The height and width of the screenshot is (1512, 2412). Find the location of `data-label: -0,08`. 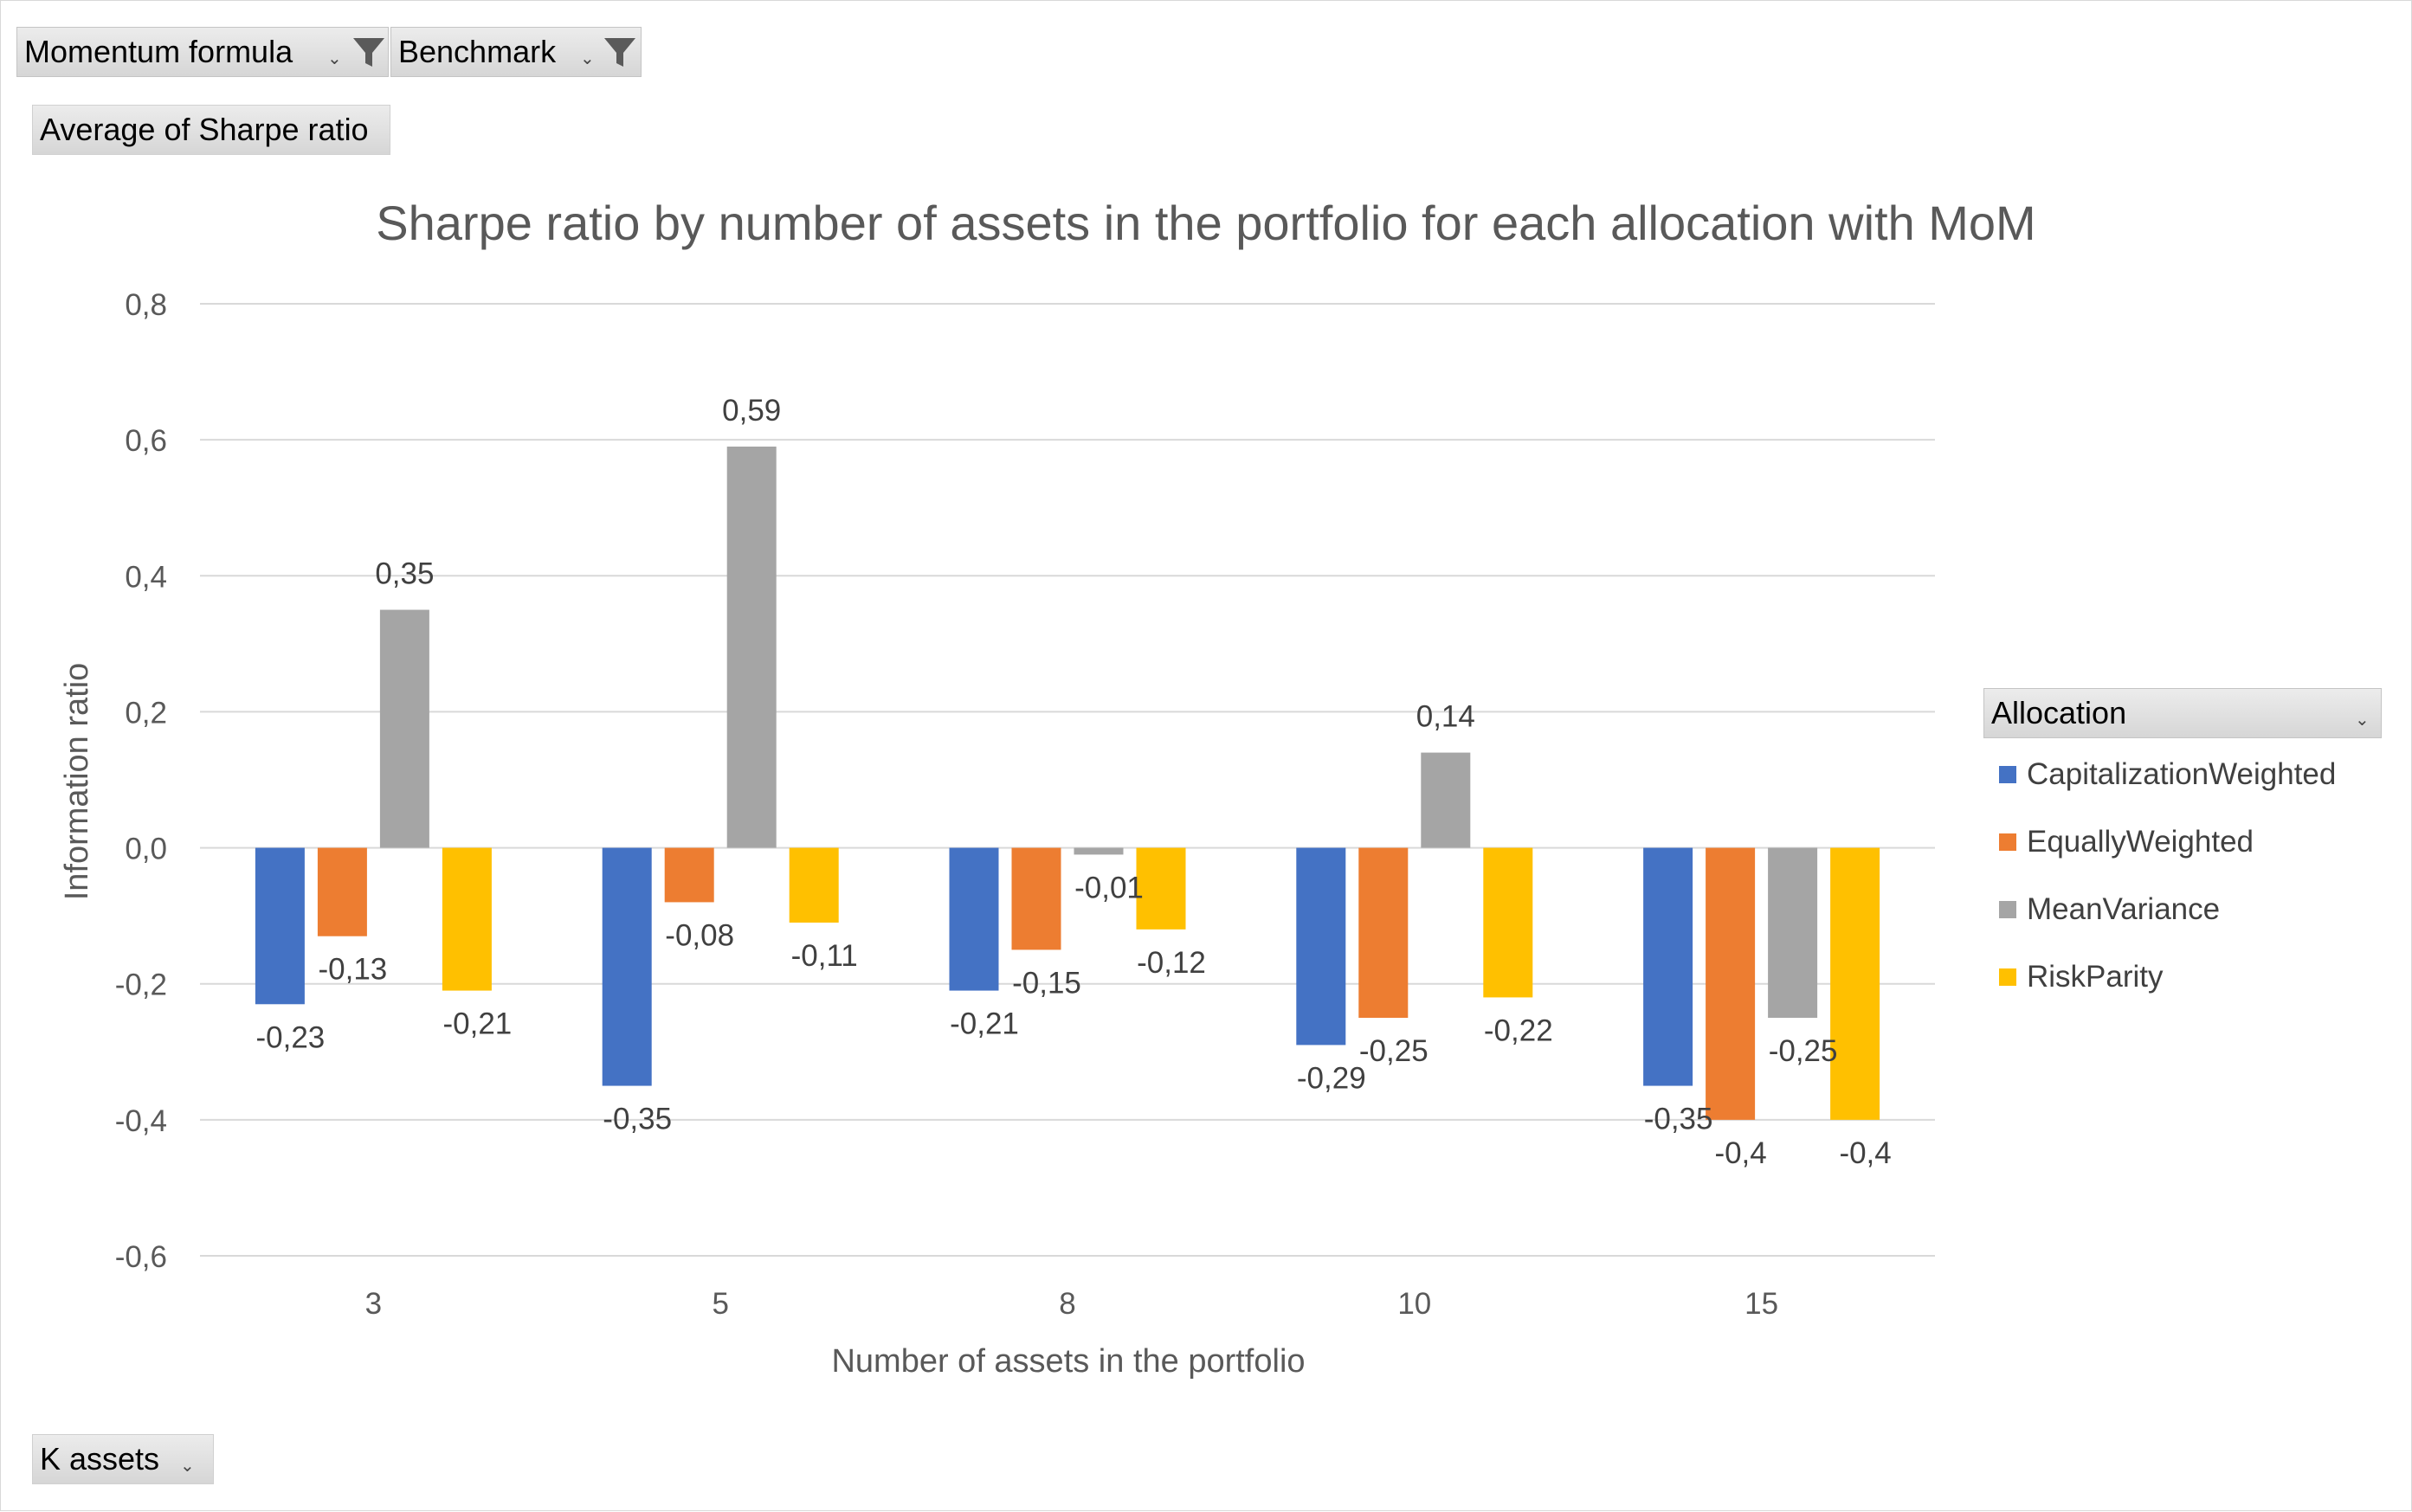

data-label: -0,08 is located at coordinates (699, 935).